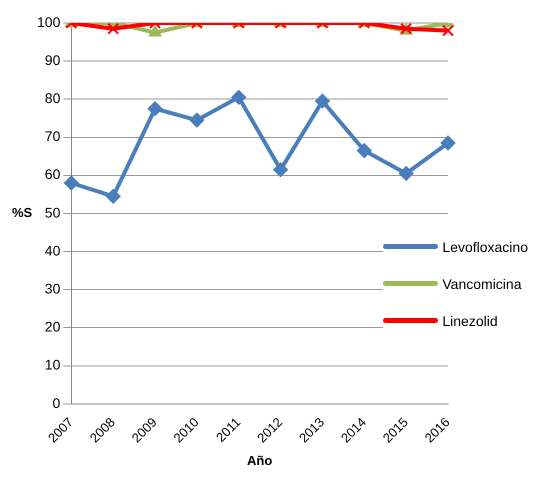 This screenshot has width=550, height=483. I want to click on x-axis-title: Año, so click(259, 460).